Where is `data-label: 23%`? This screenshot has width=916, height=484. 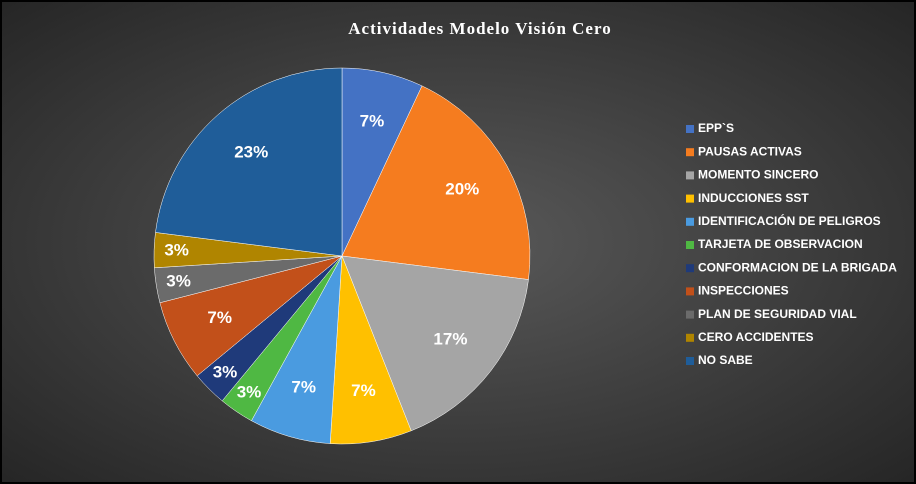 data-label: 23% is located at coordinates (251, 152).